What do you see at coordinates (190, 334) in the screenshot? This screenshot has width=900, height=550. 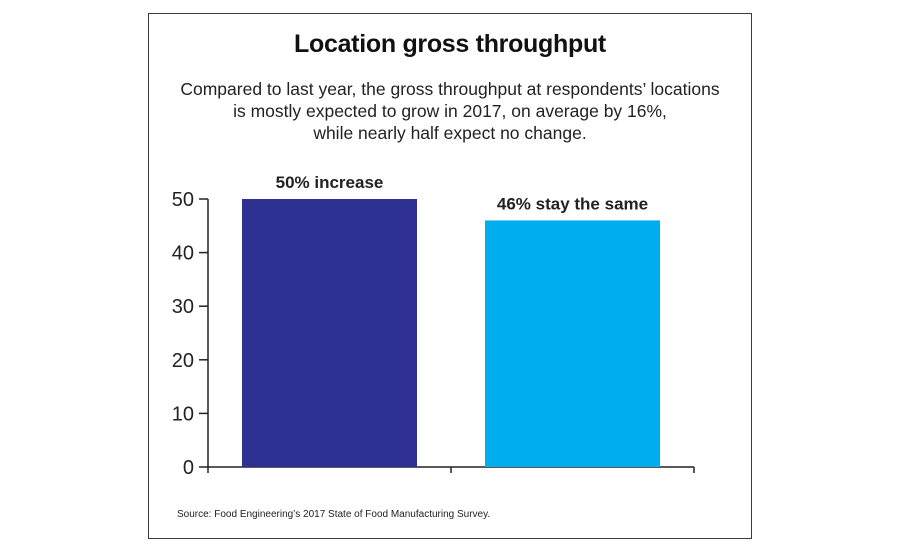 I see `y-axis: 0 10 20 30 40 50` at bounding box center [190, 334].